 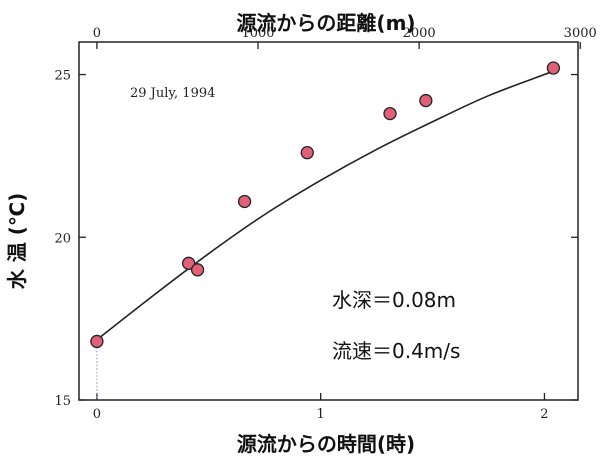 I want to click on x-axis-title: 源流からの時間(時), so click(x=326, y=444).